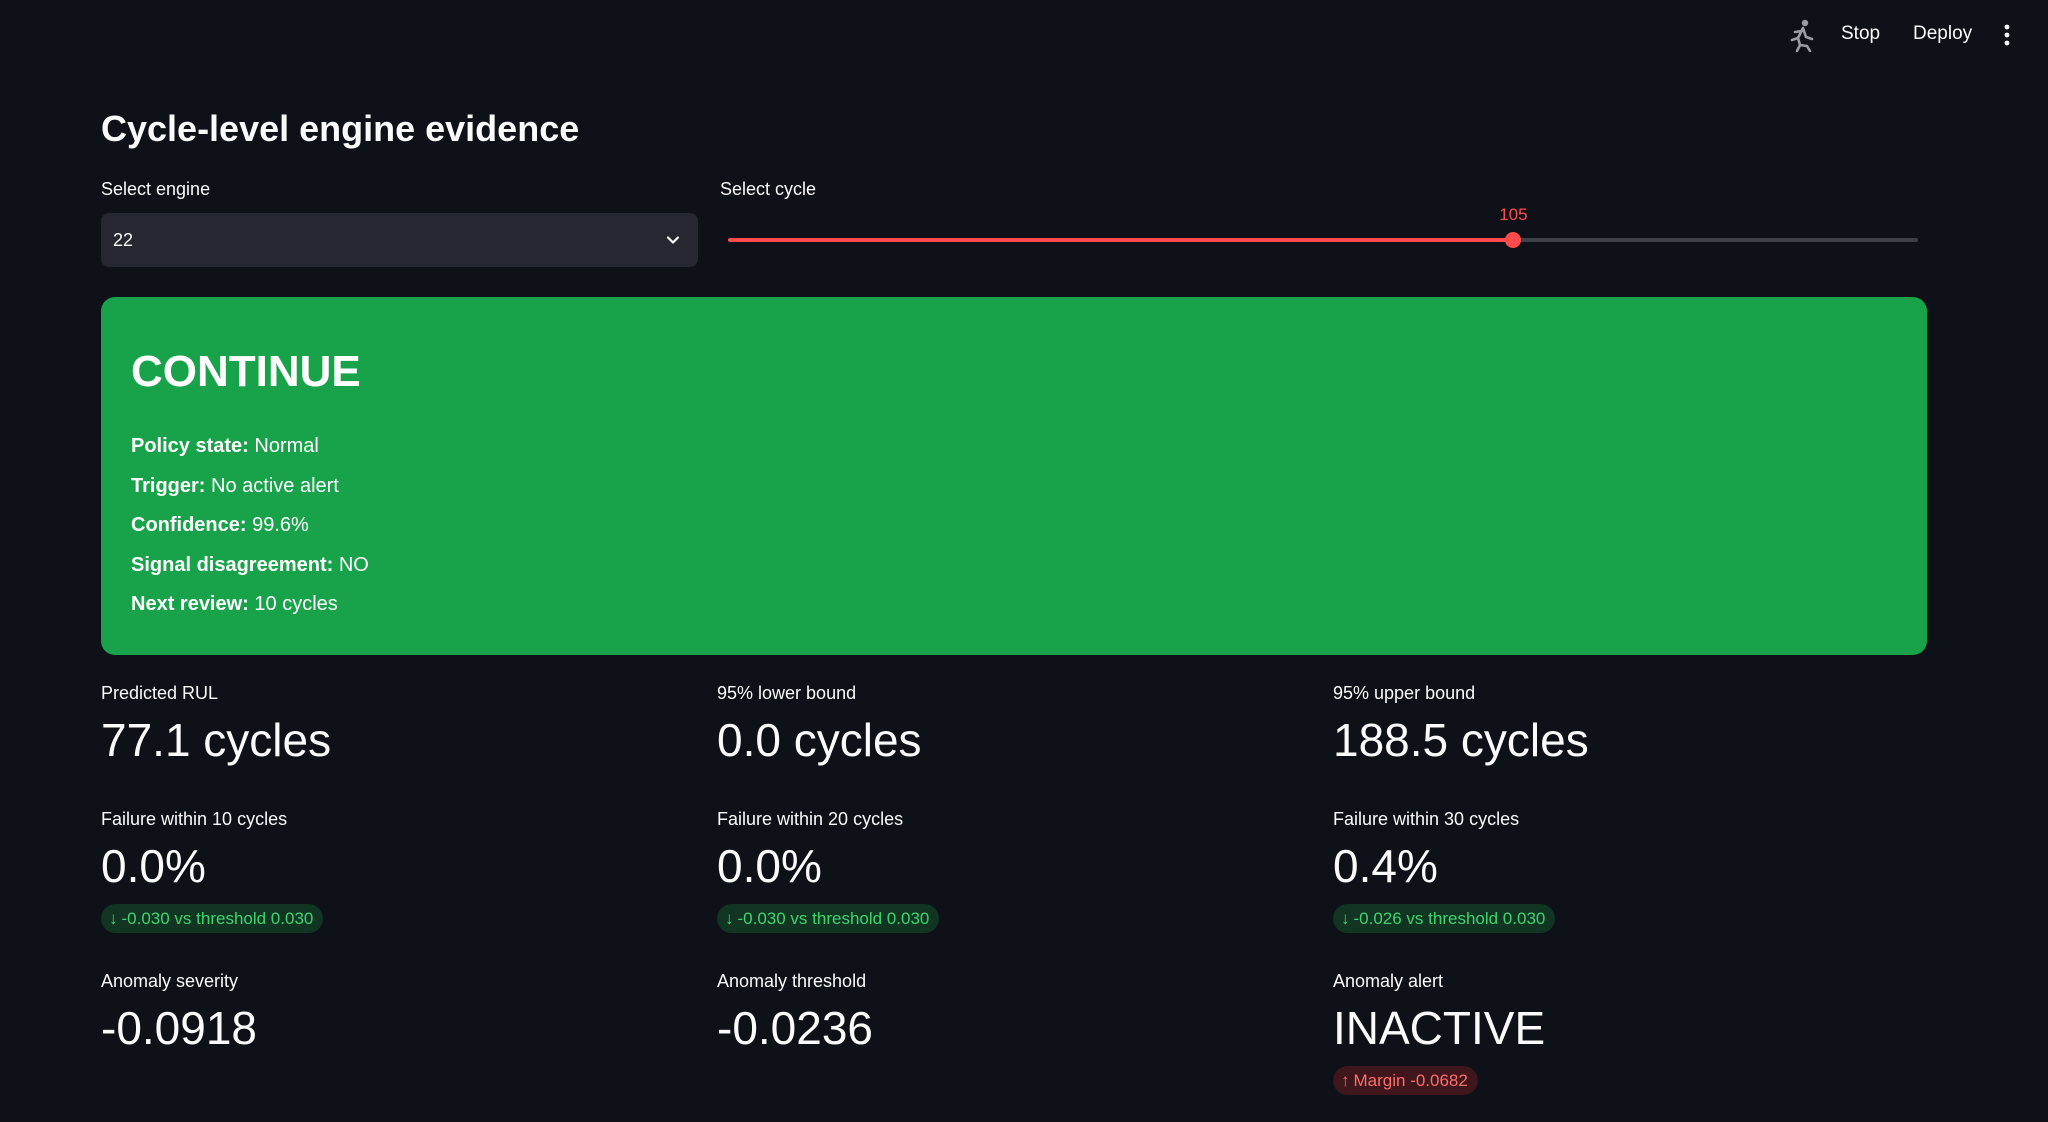 The height and width of the screenshot is (1122, 2048). I want to click on delta-badge: ↑ Margin -0.0682, so click(1405, 1080).